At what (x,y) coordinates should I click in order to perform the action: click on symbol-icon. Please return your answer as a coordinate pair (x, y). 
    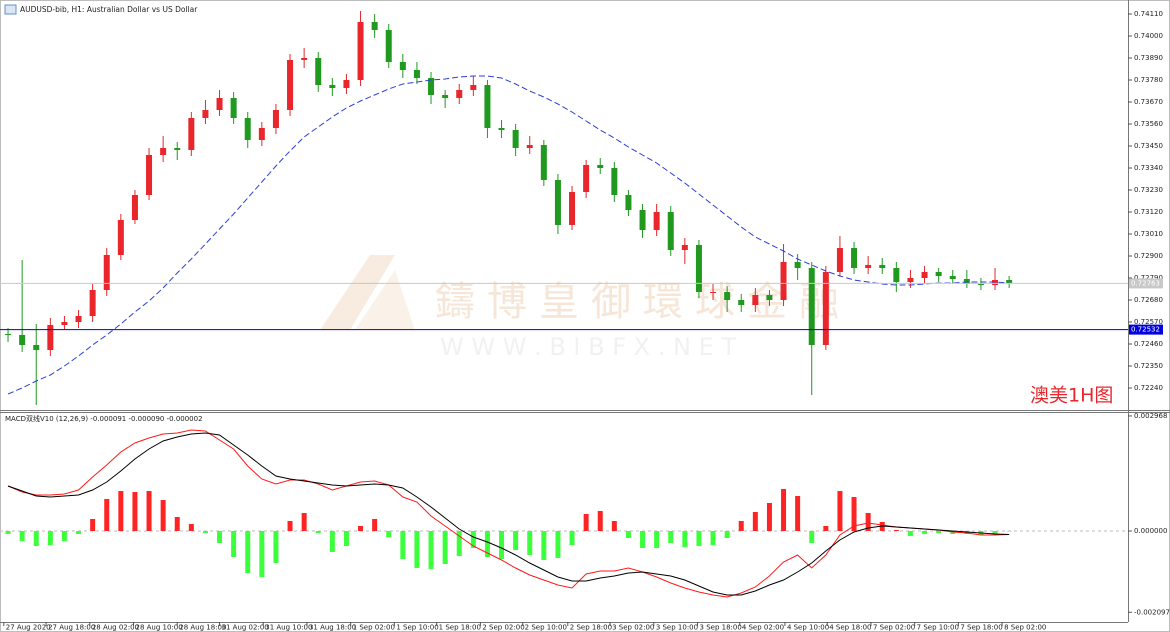
    Looking at the image, I should click on (10, 9).